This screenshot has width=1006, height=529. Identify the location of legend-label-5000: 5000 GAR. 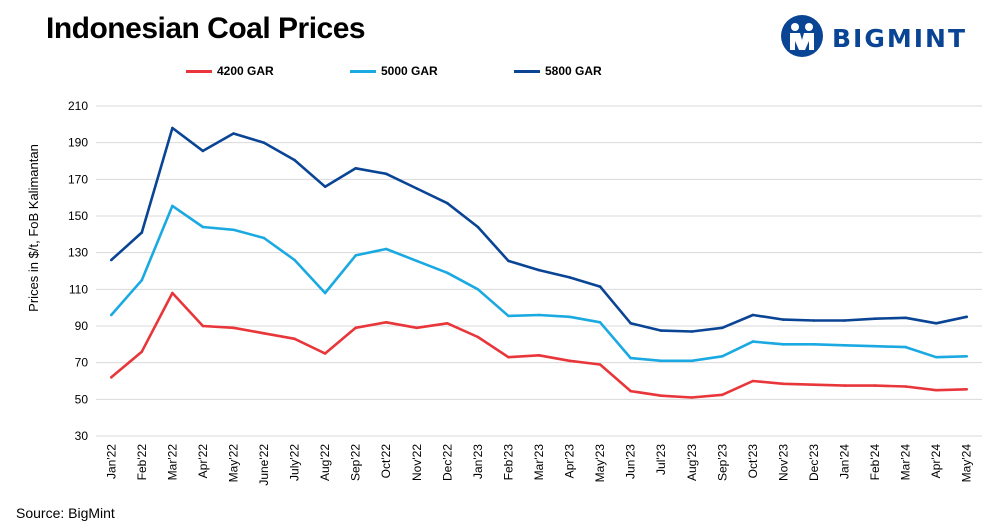
(409, 71).